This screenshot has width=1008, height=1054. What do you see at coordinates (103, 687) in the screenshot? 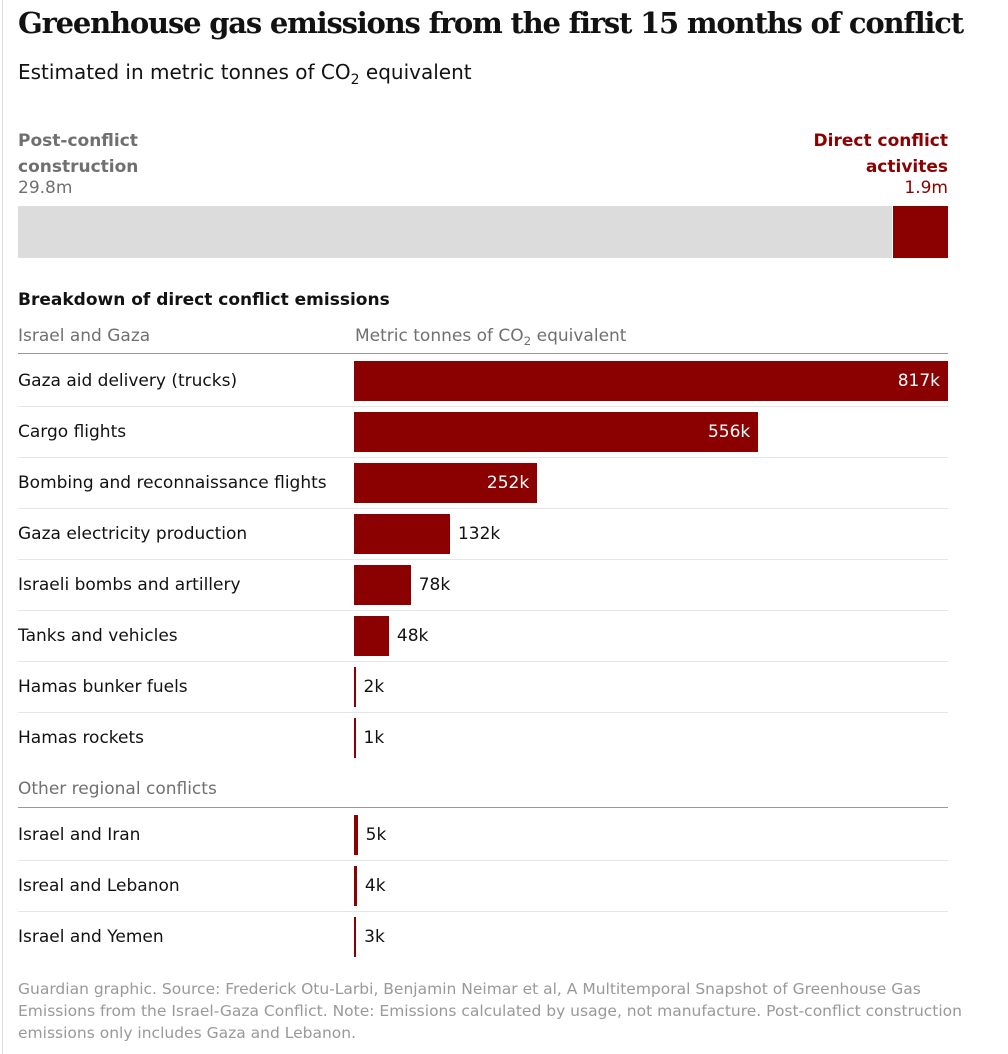
I see `category-label: Hamas bunker fuels` at bounding box center [103, 687].